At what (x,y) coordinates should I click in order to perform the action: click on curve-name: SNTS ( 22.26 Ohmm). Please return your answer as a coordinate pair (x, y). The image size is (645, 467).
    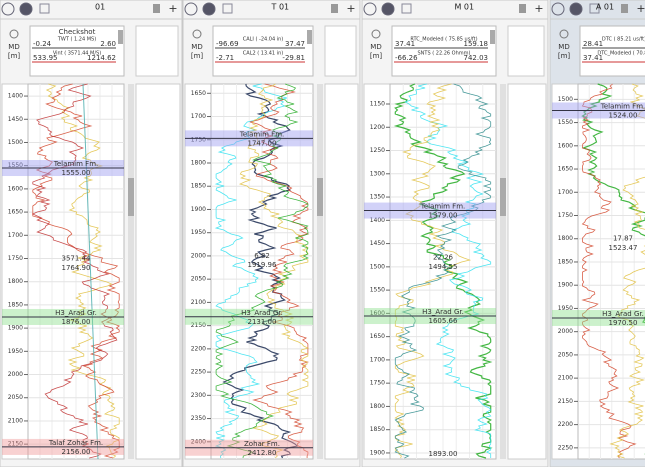
    Looking at the image, I should click on (444, 54).